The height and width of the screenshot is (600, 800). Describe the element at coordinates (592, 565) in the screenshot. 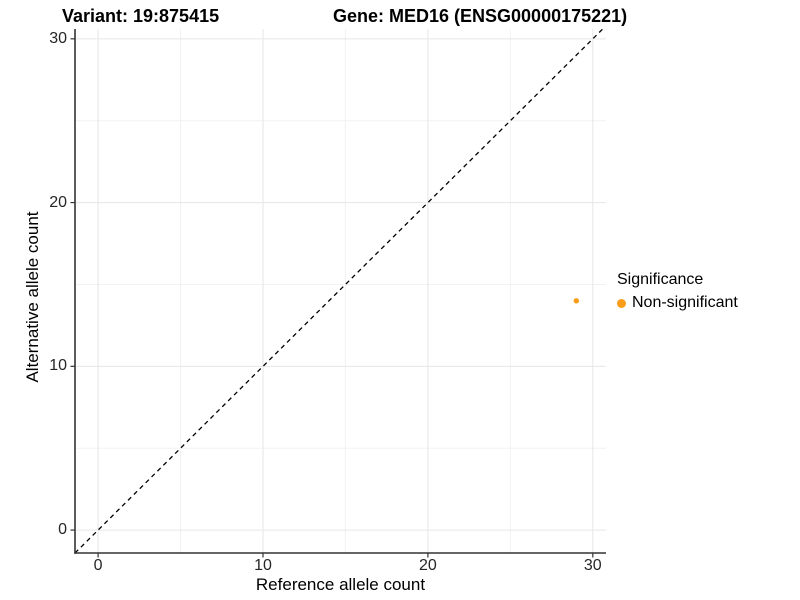

I see `x-tick-label: 30` at that location.